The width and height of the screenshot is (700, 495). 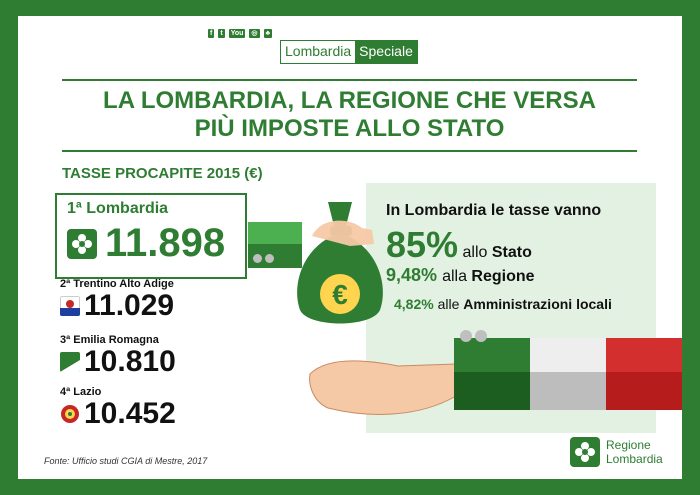 What do you see at coordinates (221, 33) in the screenshot?
I see `twitter-icon: t` at bounding box center [221, 33].